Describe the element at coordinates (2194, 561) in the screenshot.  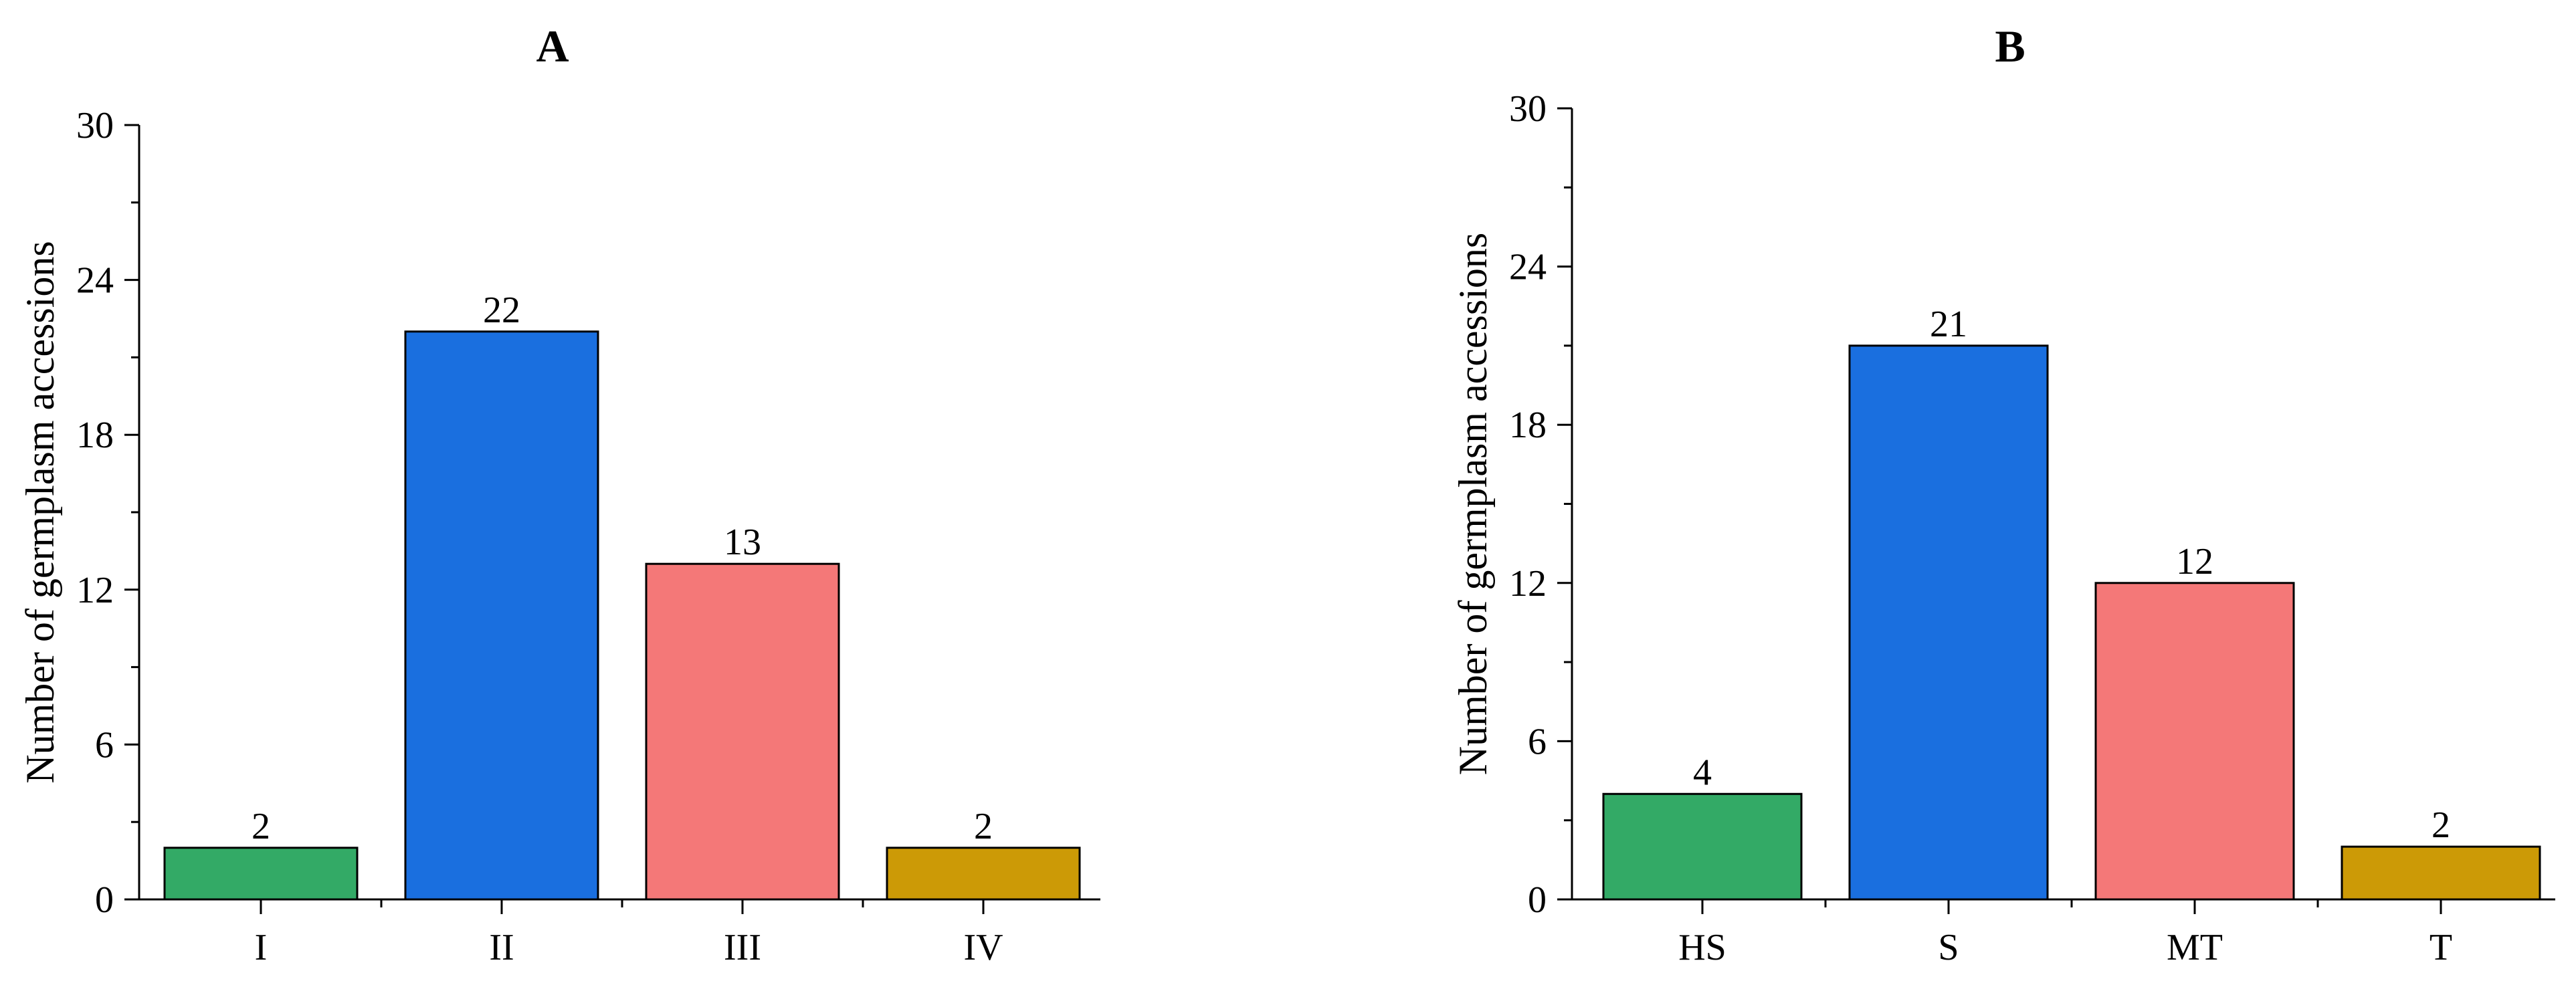
I see `data-label: 12` at that location.